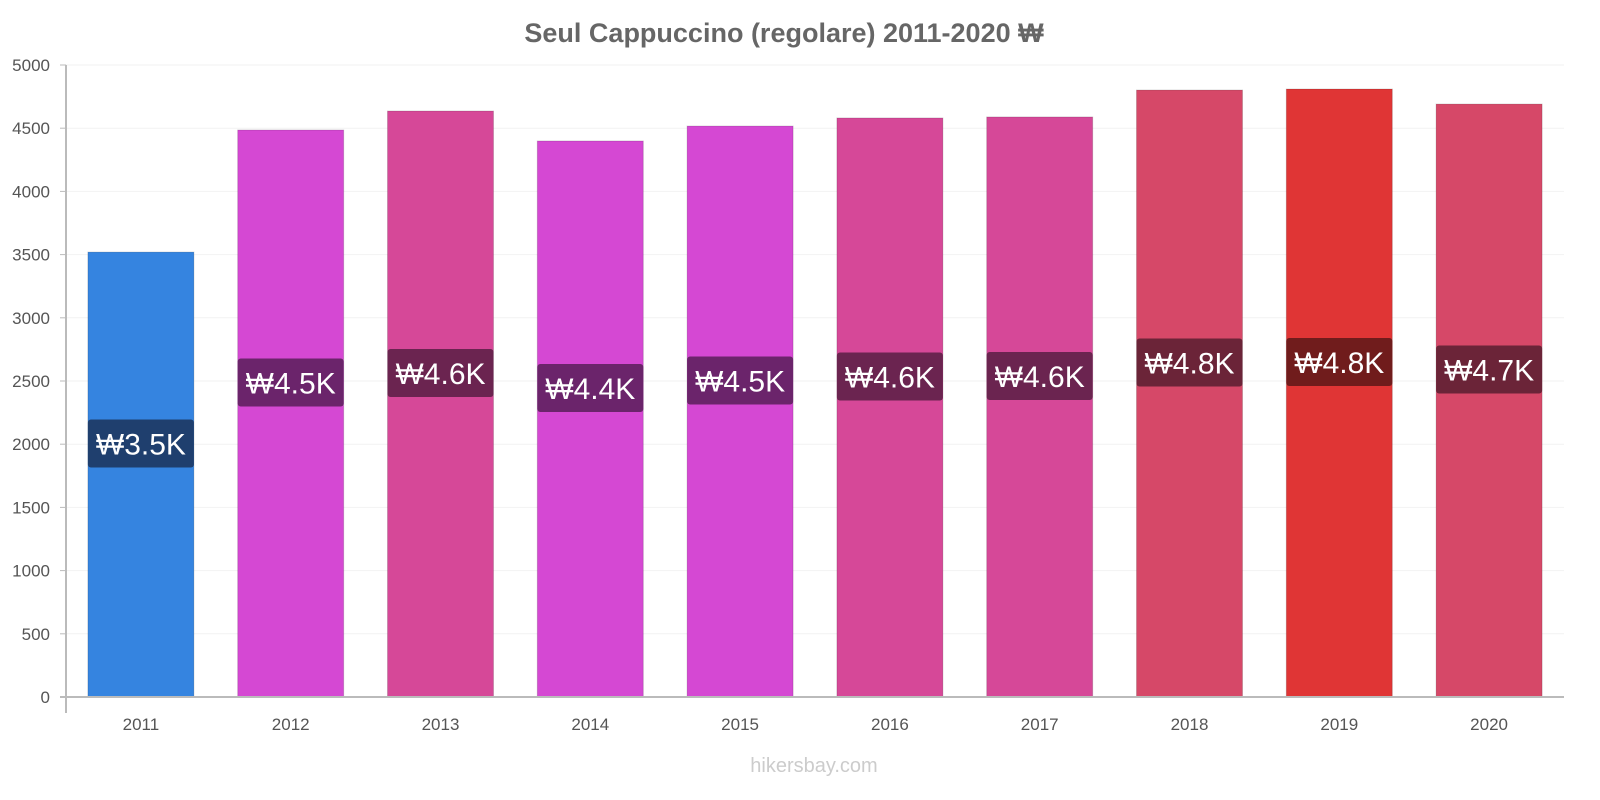 The width and height of the screenshot is (1600, 800). What do you see at coordinates (1040, 724) in the screenshot?
I see `x-tick-label: 2017` at bounding box center [1040, 724].